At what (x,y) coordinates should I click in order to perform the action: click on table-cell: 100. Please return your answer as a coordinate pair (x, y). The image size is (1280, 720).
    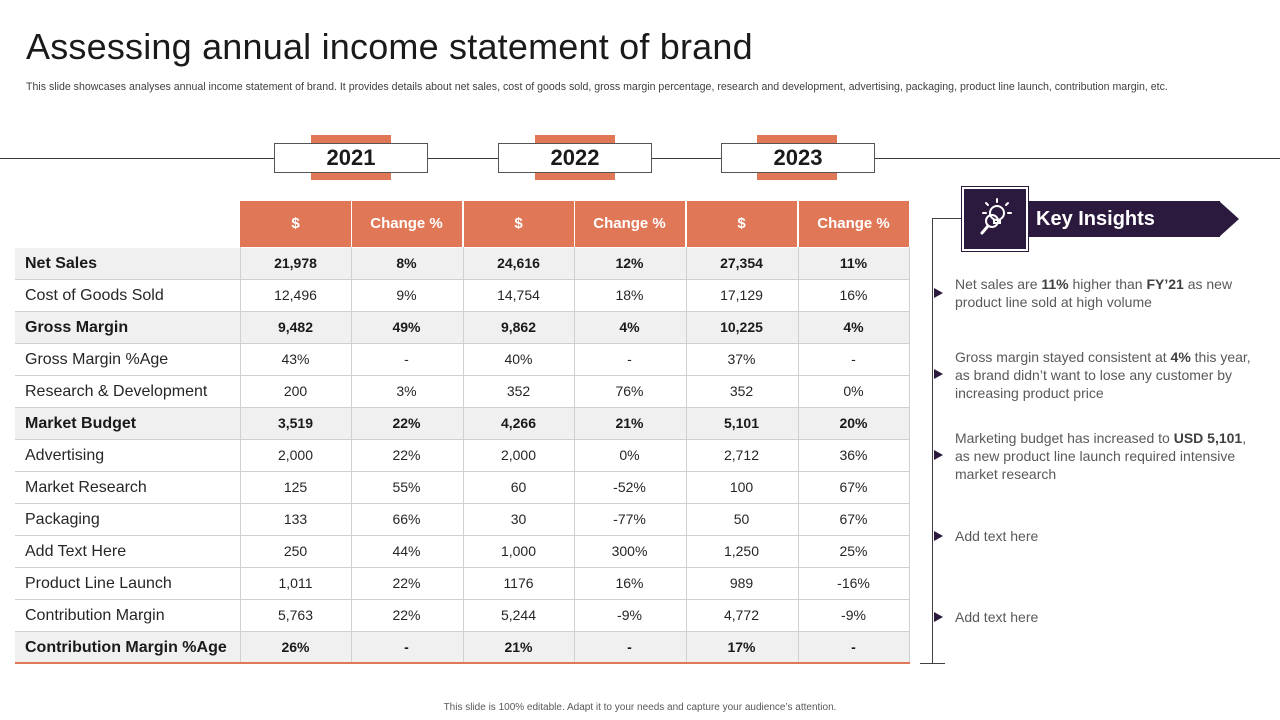
    Looking at the image, I should click on (741, 487).